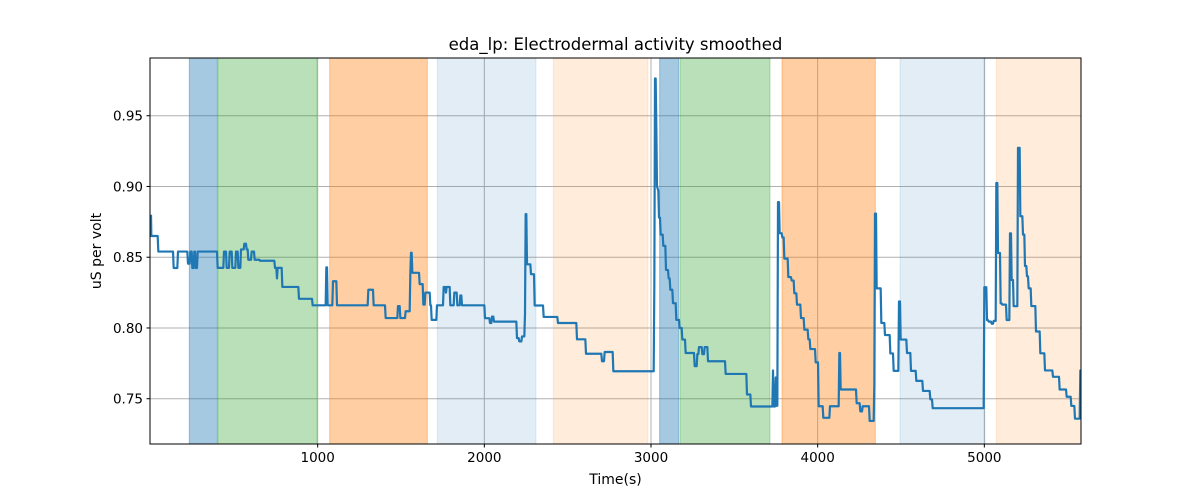  Describe the element at coordinates (128, 187) in the screenshot. I see `y-tick-label: 0.90` at that location.